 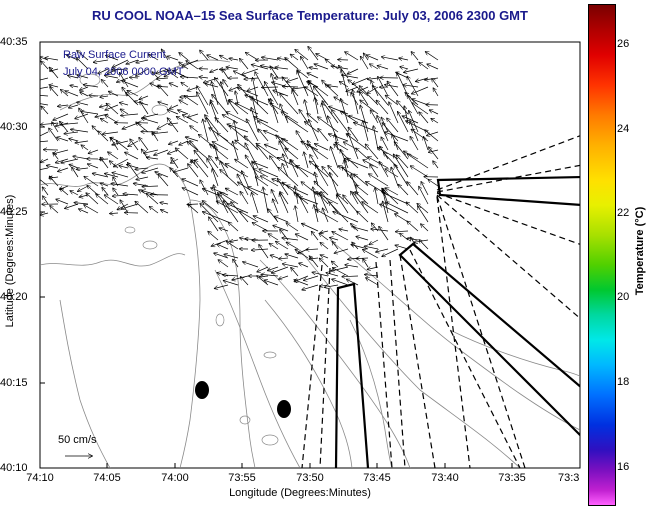 I want to click on x-tick-label: 74:05, so click(x=107, y=478).